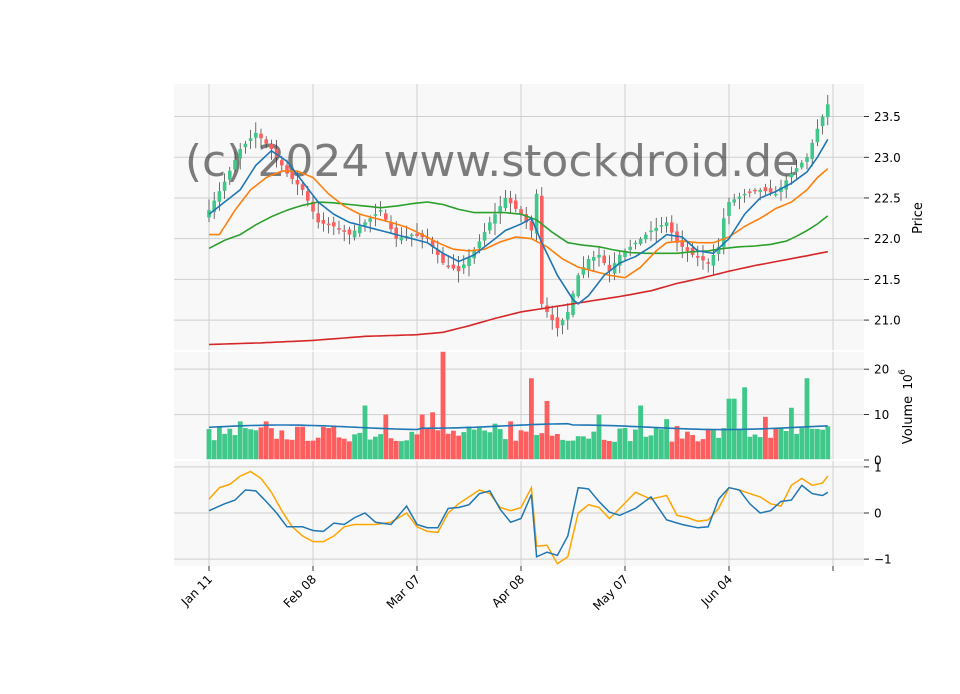 The height and width of the screenshot is (694, 960). What do you see at coordinates (610, 592) in the screenshot?
I see `x-tick-label: May 07` at bounding box center [610, 592].